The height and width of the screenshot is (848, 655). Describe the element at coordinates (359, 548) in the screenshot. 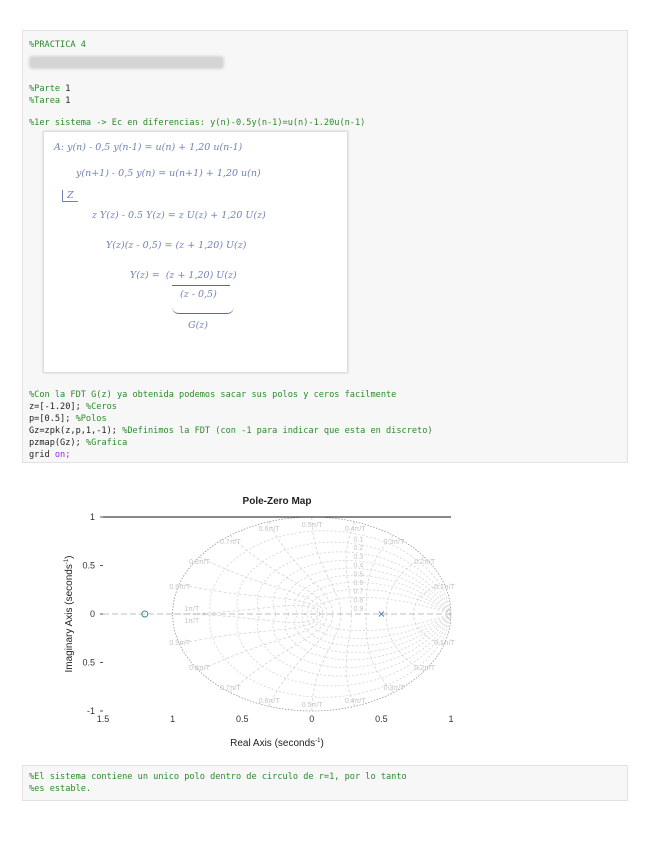

I see `damping-label: 0.2` at that location.